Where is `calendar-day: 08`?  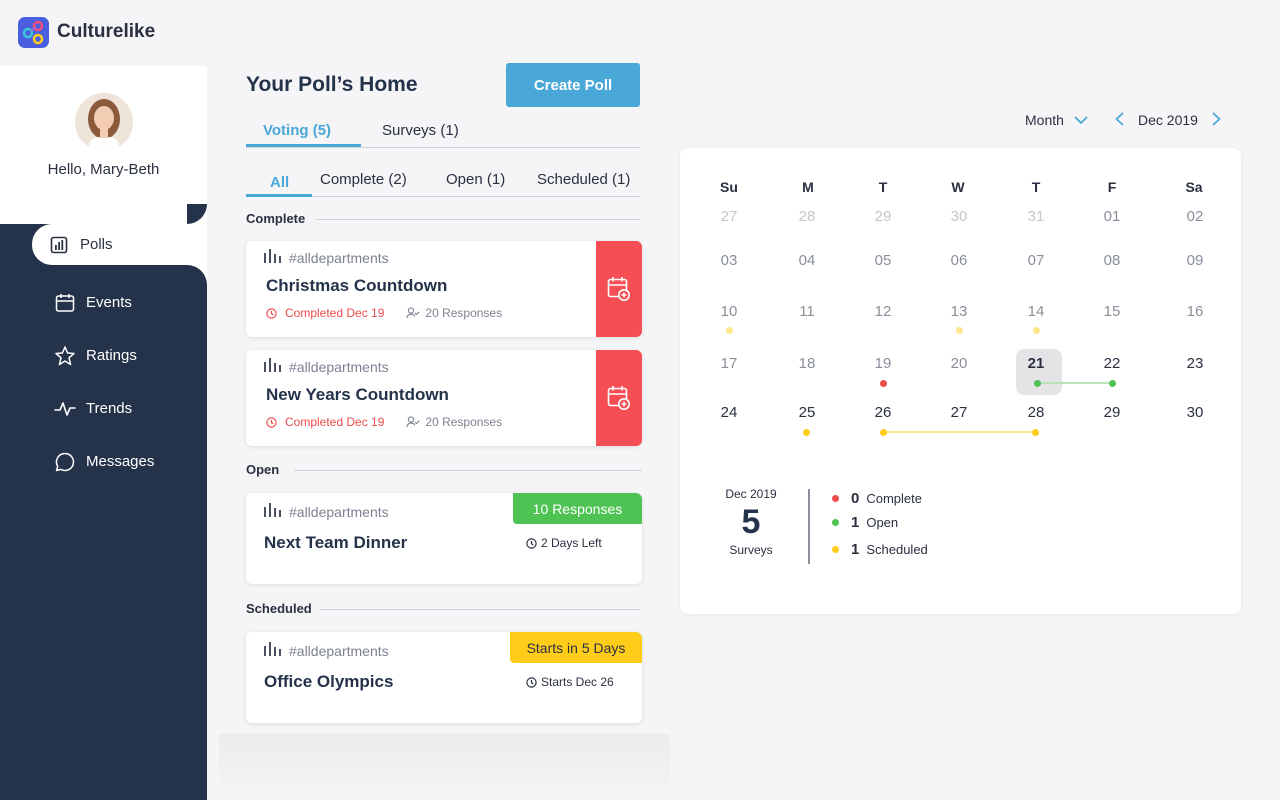 calendar-day: 08 is located at coordinates (1112, 260).